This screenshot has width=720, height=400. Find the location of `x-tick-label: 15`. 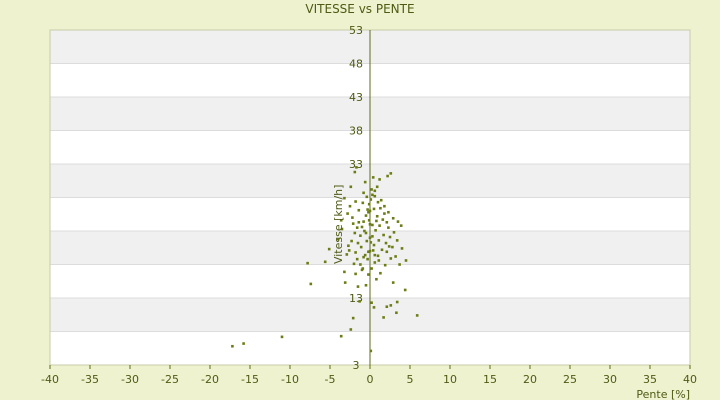

x-tick-label: 15 is located at coordinates (490, 379).